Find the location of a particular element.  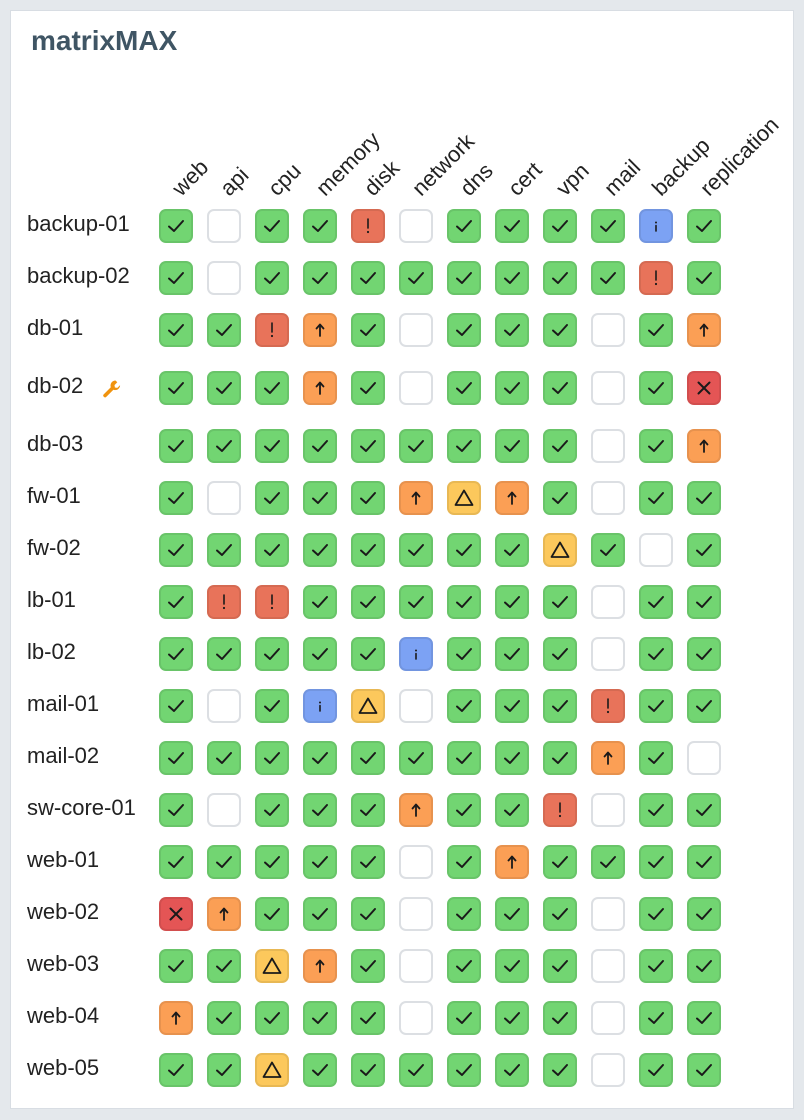

status-cell-mail-01-replication is located at coordinates (704, 706).